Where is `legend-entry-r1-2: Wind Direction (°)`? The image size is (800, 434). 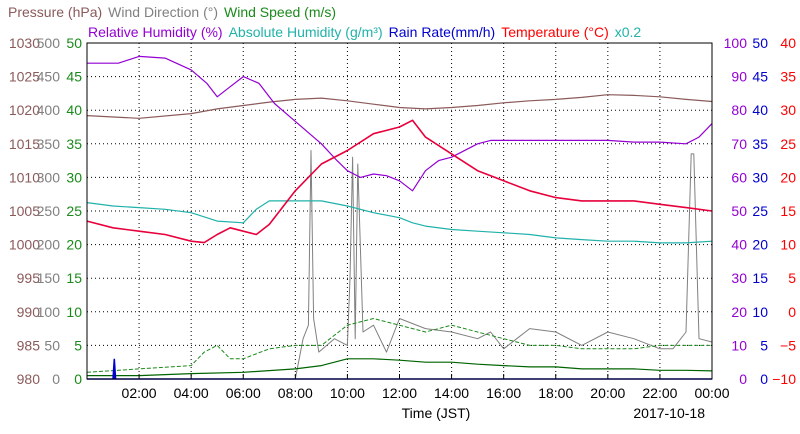 legend-entry-r1-2: Wind Direction (°) is located at coordinates (163, 12).